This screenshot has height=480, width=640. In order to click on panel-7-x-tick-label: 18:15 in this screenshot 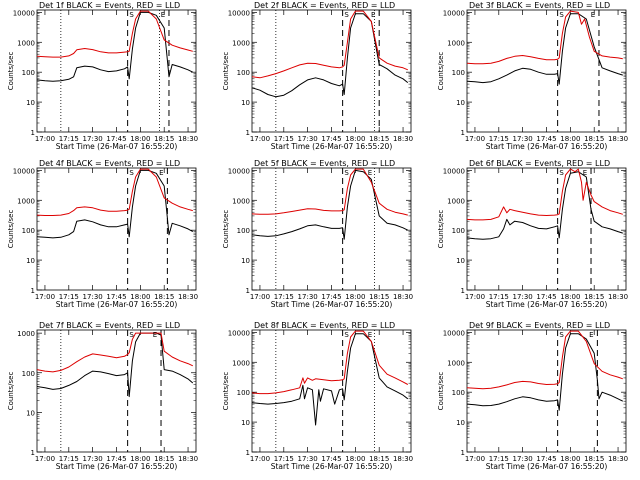, I will do `click(164, 459)`.